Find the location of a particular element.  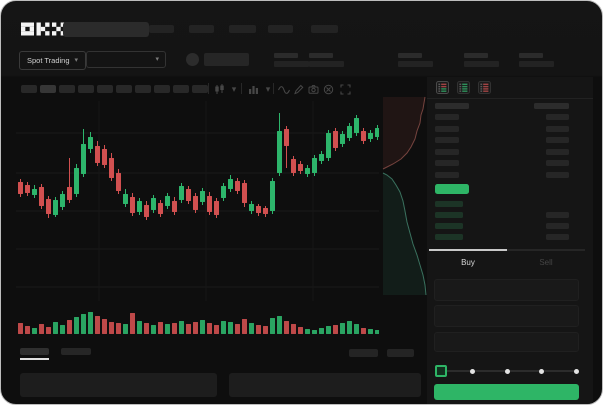

search-input is located at coordinates (106, 29).